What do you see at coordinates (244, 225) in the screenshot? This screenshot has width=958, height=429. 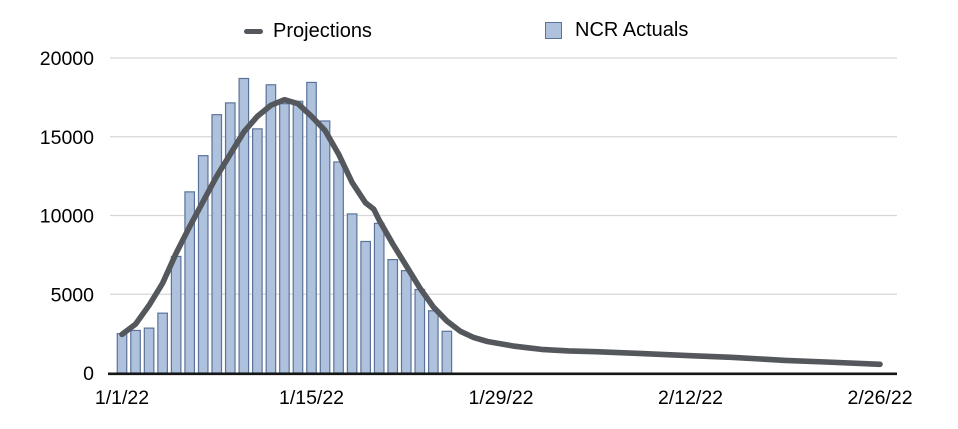 I see `bar-1/10/22` at bounding box center [244, 225].